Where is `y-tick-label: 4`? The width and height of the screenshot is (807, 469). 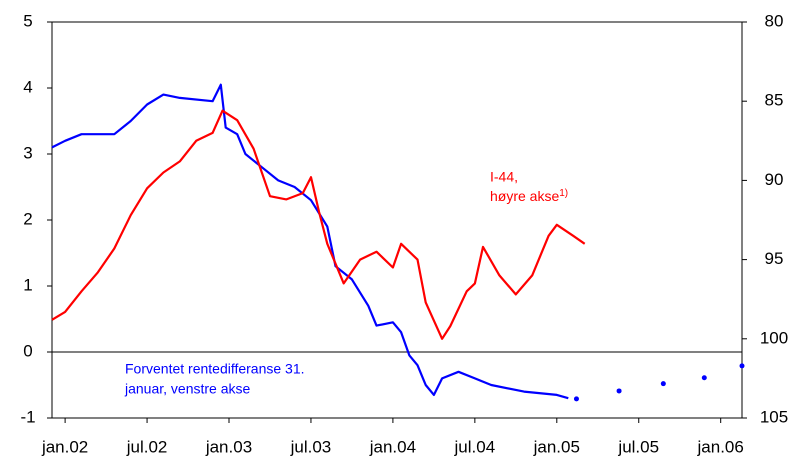
y-tick-label: 4 is located at coordinates (27, 86).